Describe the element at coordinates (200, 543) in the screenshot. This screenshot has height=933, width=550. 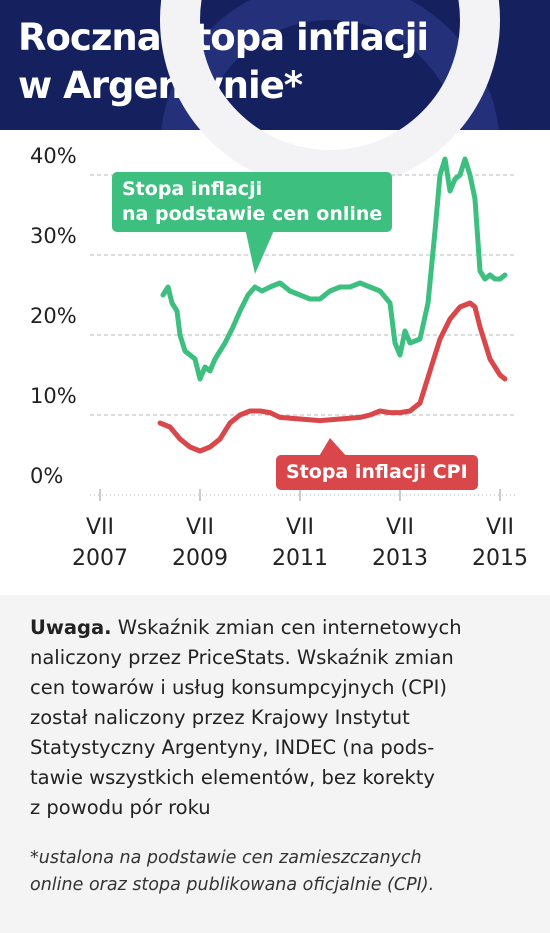
I see `x-tick-label: VII 2009` at that location.